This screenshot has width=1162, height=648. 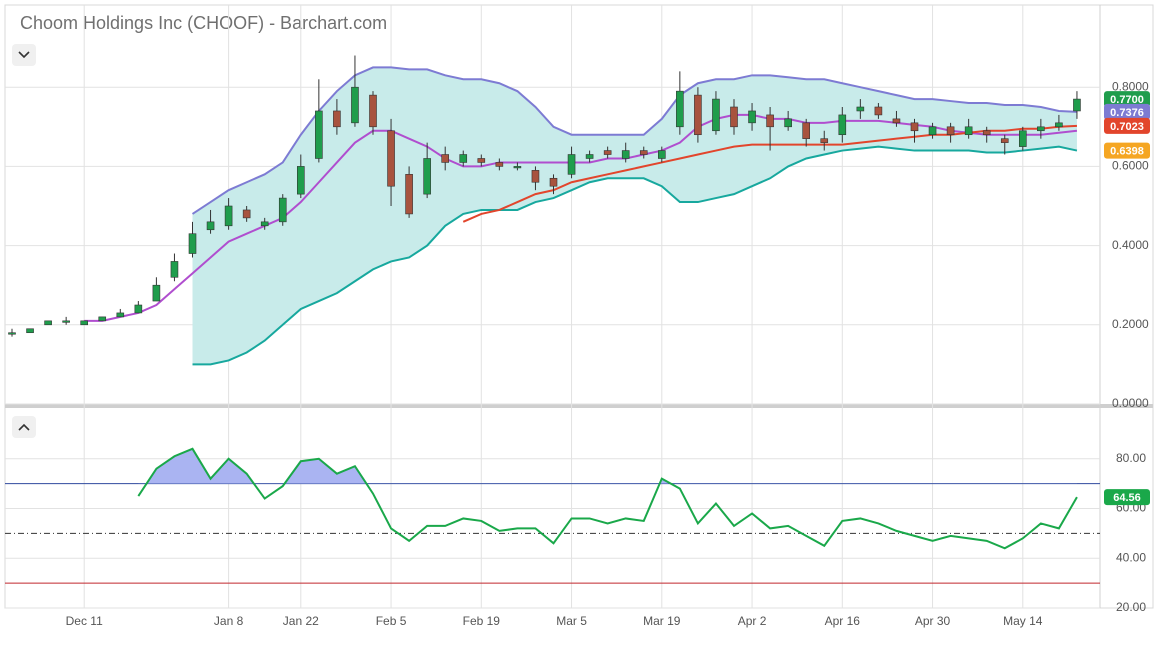 What do you see at coordinates (391, 621) in the screenshot?
I see `x-tick-label: Feb 5` at bounding box center [391, 621].